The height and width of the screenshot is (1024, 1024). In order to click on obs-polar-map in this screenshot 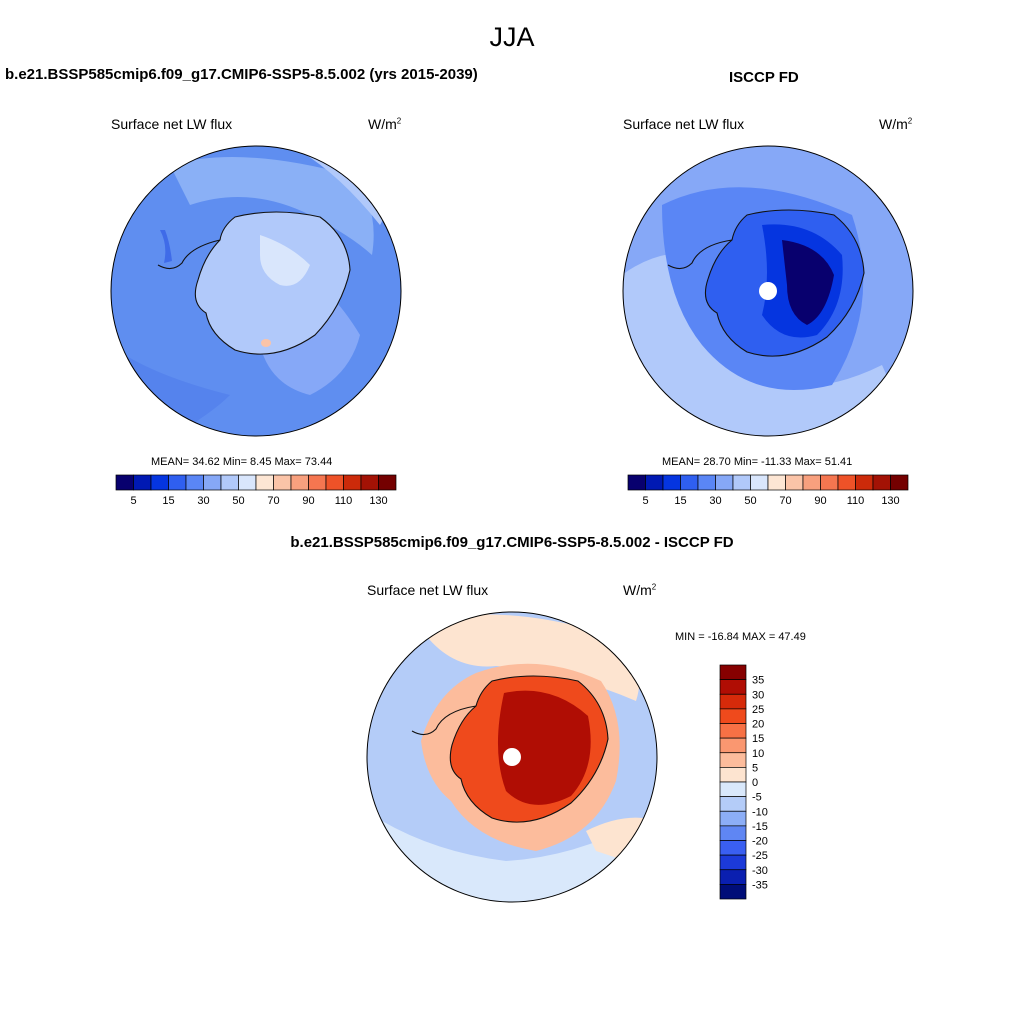, I will do `click(768, 291)`.